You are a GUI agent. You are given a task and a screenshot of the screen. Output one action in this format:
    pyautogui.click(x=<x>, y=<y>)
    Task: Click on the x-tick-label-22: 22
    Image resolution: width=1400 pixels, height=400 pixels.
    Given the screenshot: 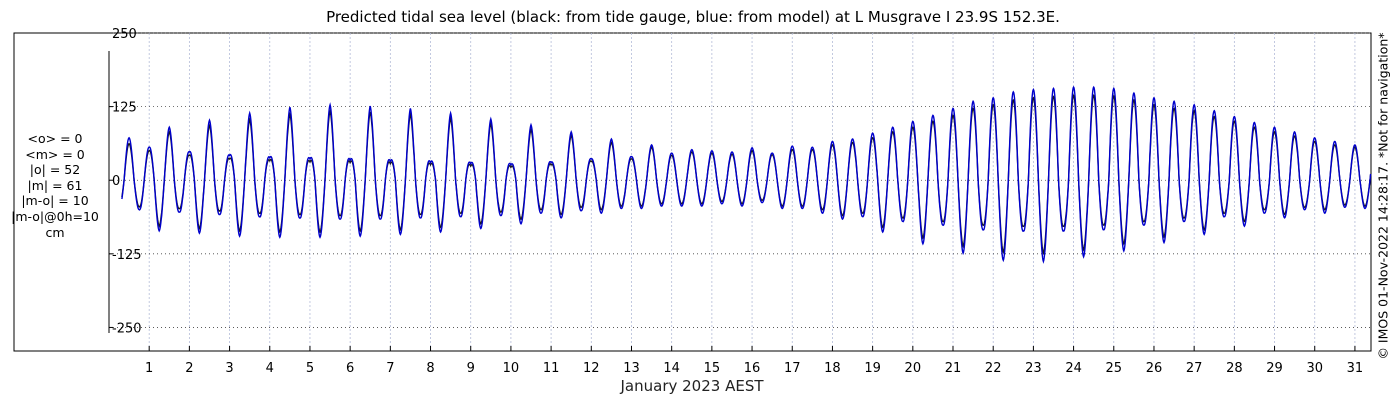 What is the action you would take?
    pyautogui.click(x=993, y=368)
    